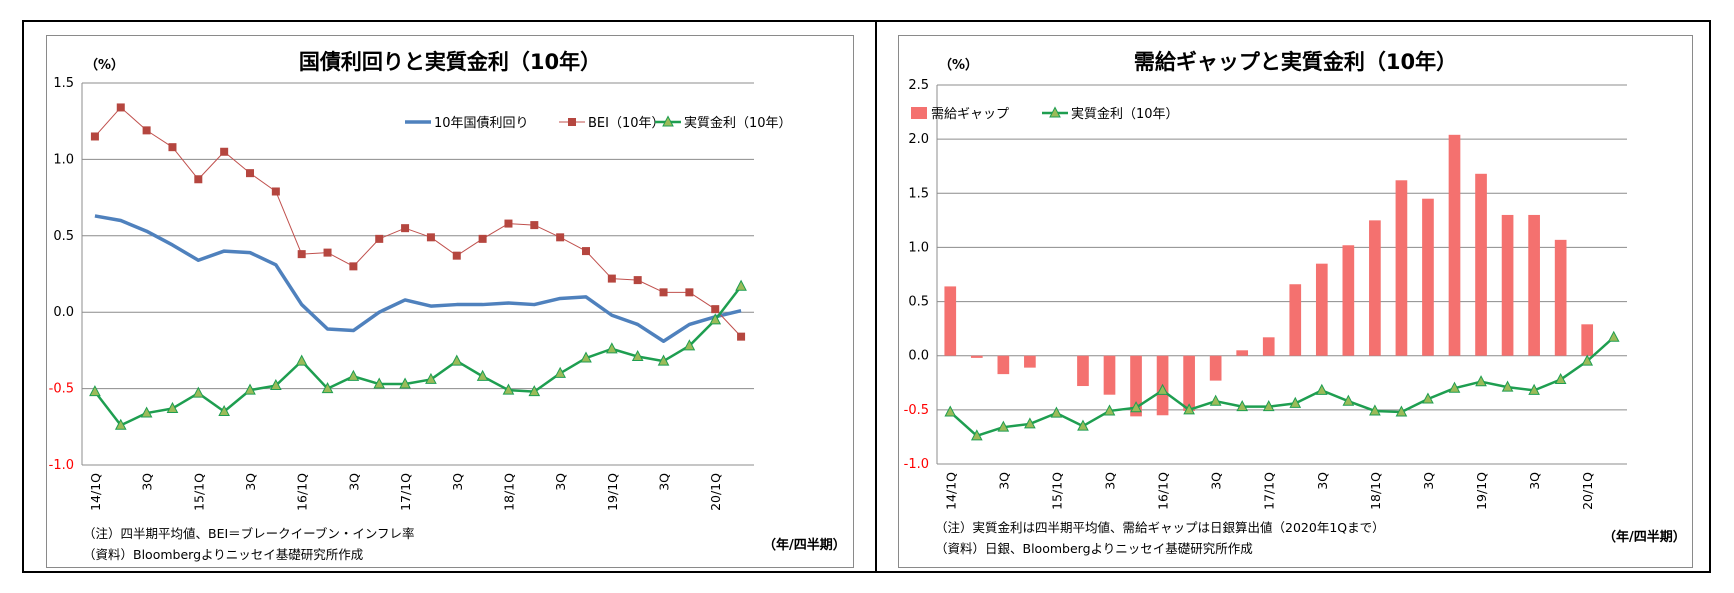 Image resolution: width=1734 pixels, height=593 pixels. I want to click on left-x-tick-label: 17/1Q, so click(405, 492).